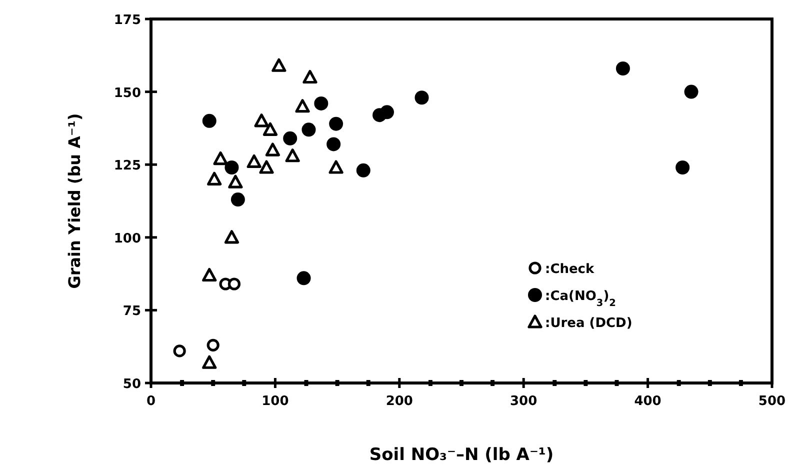 The width and height of the screenshot is (796, 475). What do you see at coordinates (461, 455) in the screenshot?
I see `x-axis-title: Soil NO₃⁻–N (lb A⁻¹)` at bounding box center [461, 455].